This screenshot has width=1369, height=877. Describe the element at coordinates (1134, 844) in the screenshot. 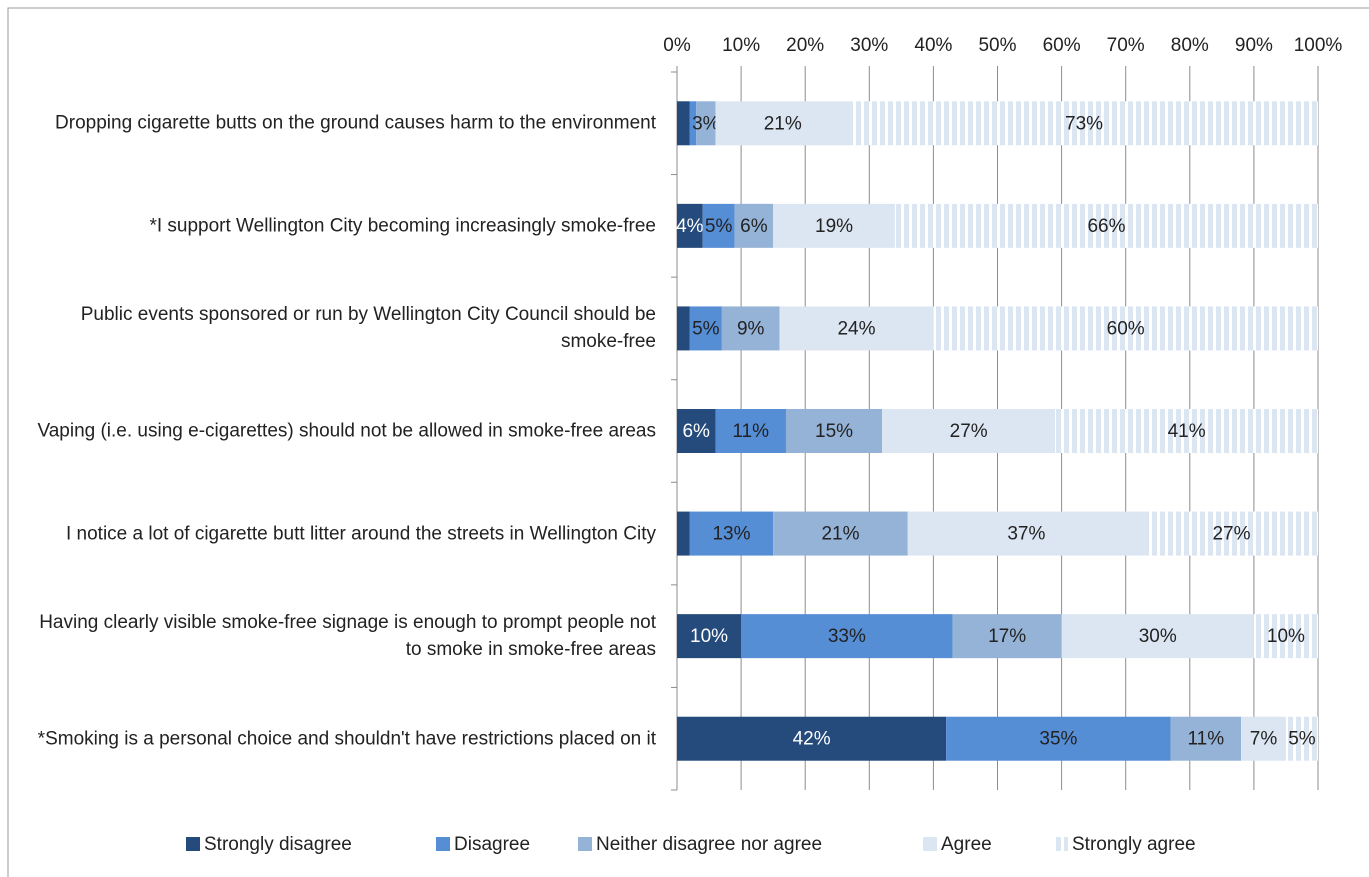

I see `legend-label: Strongly agree` at that location.